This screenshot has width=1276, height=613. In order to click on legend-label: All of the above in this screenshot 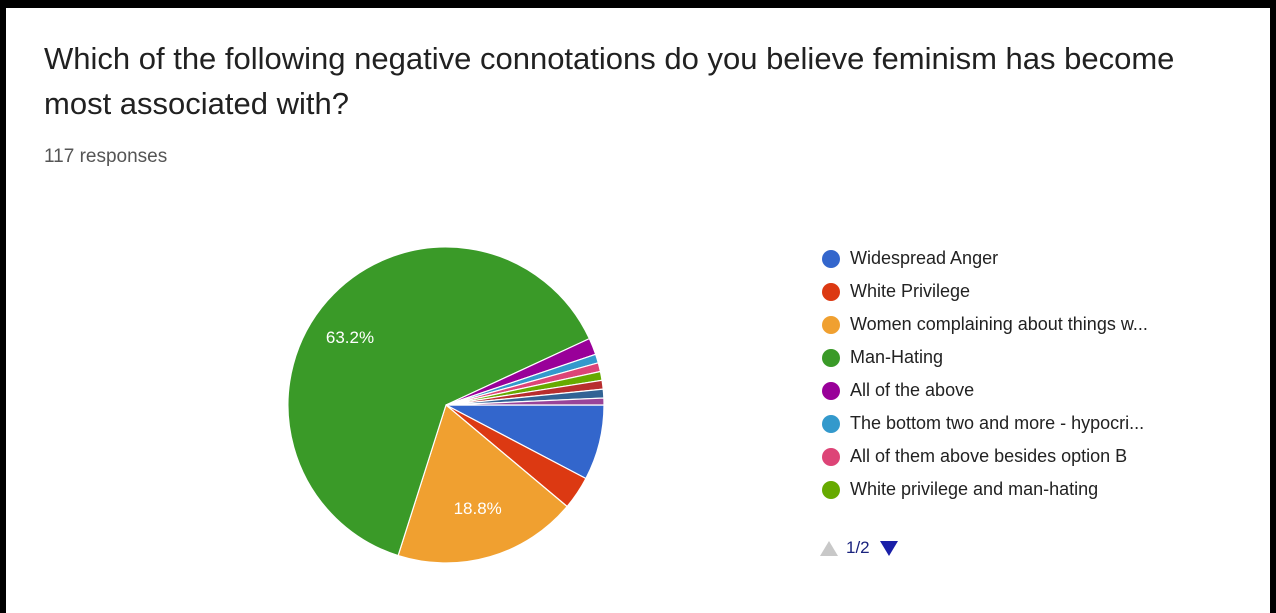, I will do `click(912, 390)`.